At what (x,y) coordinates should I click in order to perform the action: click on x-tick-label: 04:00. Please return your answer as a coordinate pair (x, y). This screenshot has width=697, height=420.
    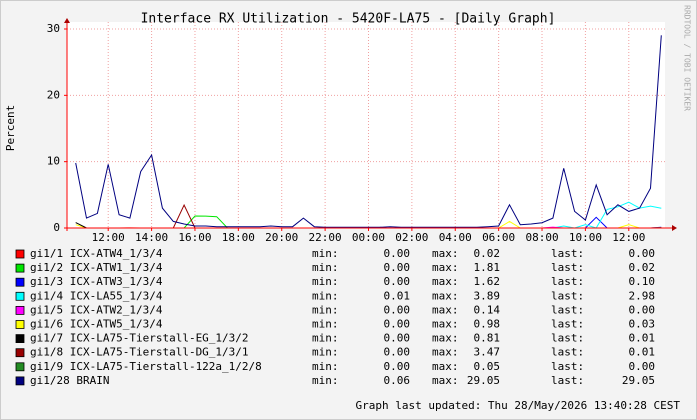
    Looking at the image, I should click on (455, 237).